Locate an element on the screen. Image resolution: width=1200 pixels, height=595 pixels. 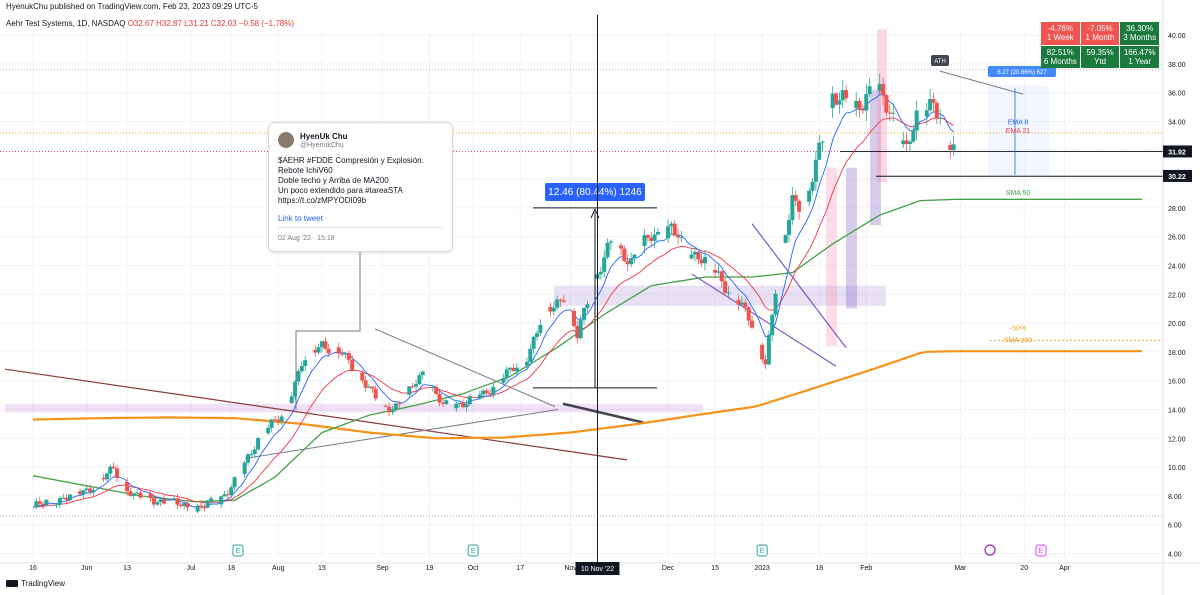
price-tick-label: 28.00 is located at coordinates (1177, 209).